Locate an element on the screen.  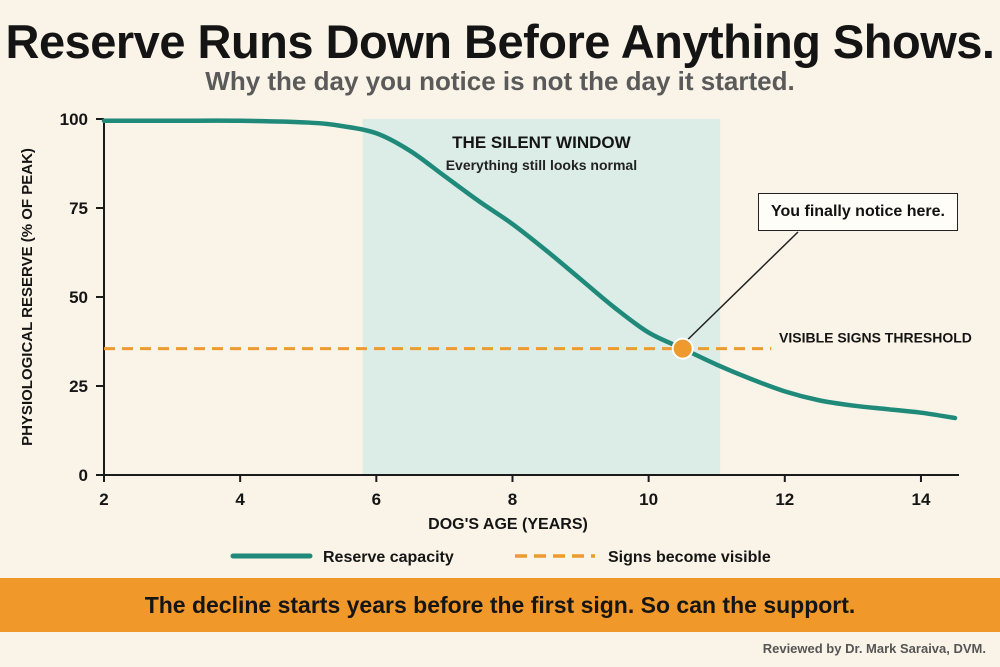
legend-label-reserve-capacity: Reserve capacity is located at coordinates (388, 557).